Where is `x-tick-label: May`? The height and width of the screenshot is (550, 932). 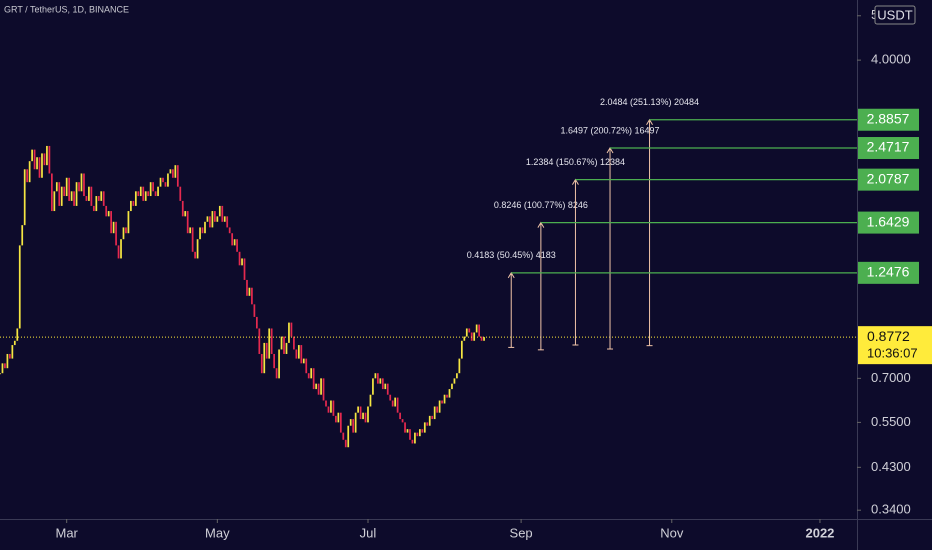
x-tick-label: May is located at coordinates (217, 532).